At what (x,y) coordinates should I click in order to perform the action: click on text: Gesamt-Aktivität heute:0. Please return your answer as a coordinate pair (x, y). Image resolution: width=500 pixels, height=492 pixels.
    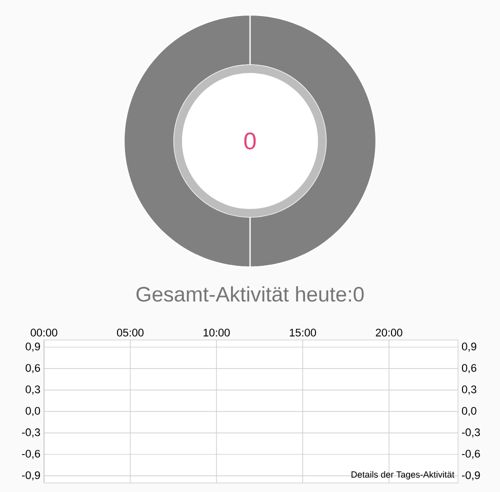
    Looking at the image, I should click on (250, 294).